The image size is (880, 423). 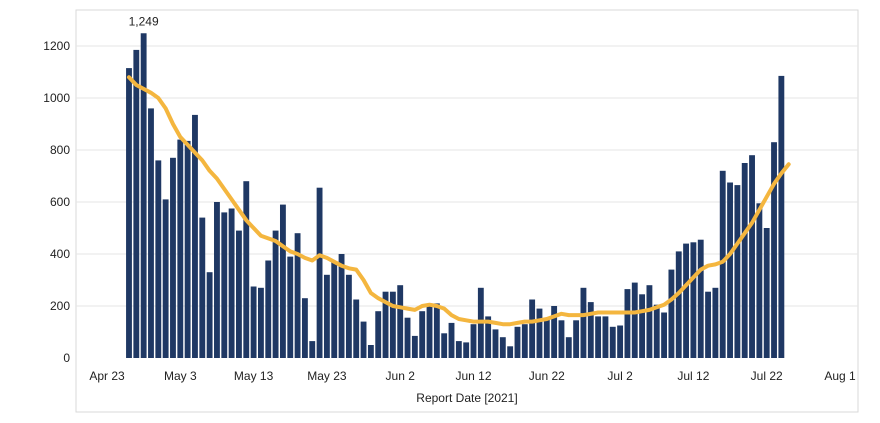 What do you see at coordinates (60, 150) in the screenshot?
I see `y-tick-label: 800` at bounding box center [60, 150].